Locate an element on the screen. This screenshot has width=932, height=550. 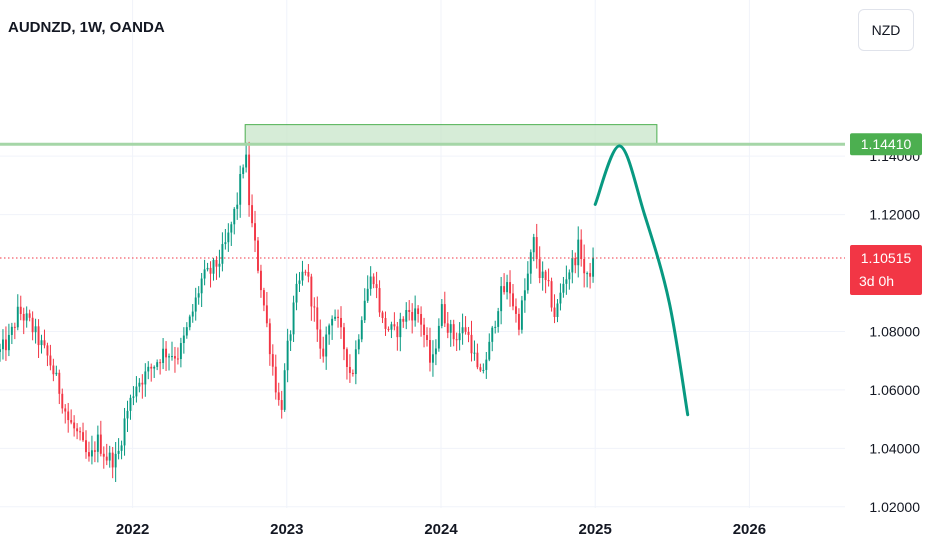
projection-curve is located at coordinates (641, 280).